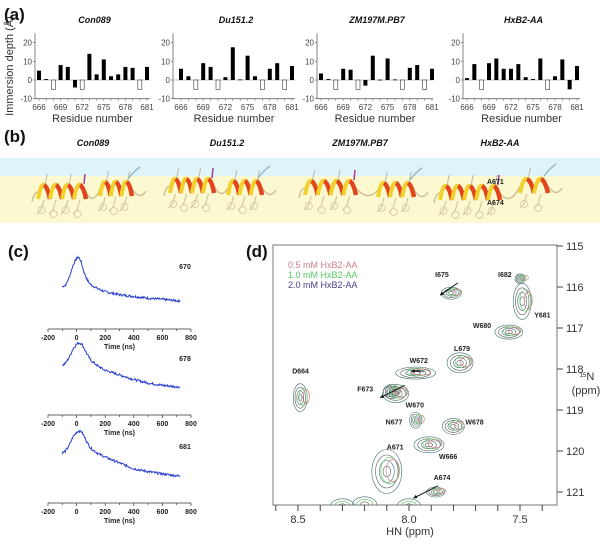 The width and height of the screenshot is (600, 544). What do you see at coordinates (312, 80) in the screenshot?
I see `y-tick-label: 0` at bounding box center [312, 80].